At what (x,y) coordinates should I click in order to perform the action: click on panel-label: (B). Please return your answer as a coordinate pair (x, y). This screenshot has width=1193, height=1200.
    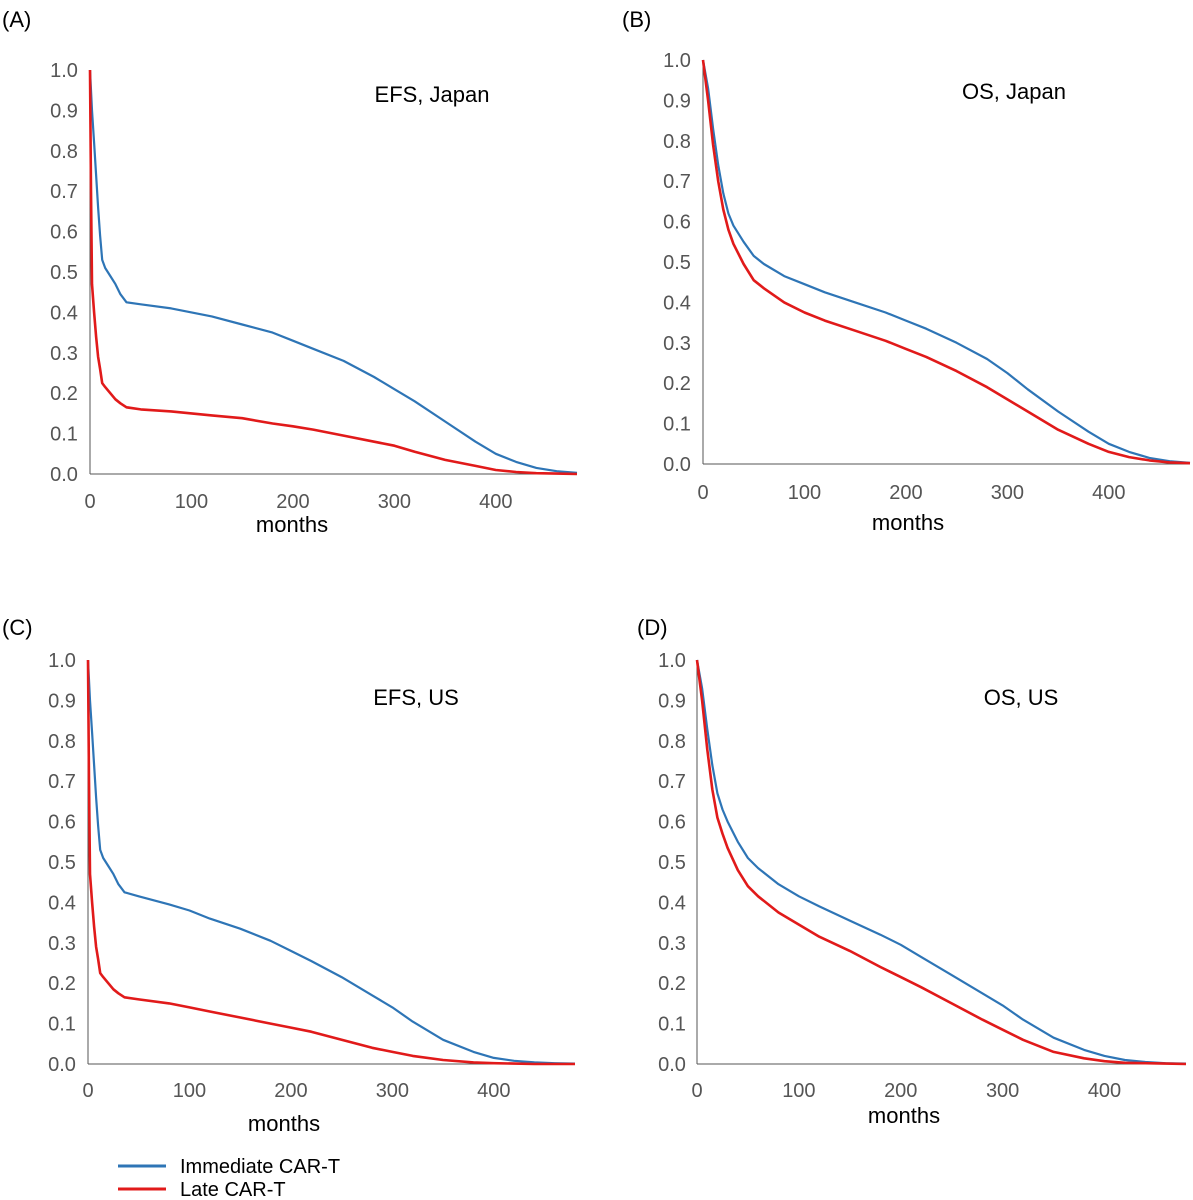
    Looking at the image, I should click on (636, 19).